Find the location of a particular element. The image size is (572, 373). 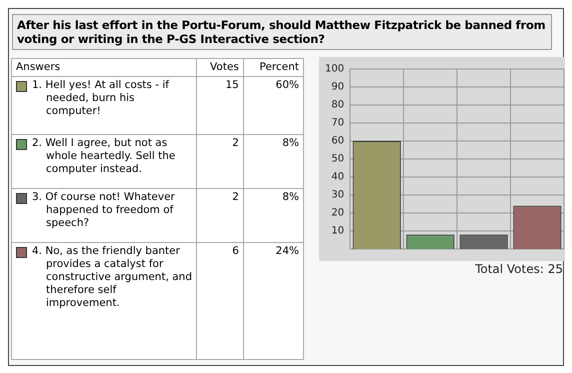

text: 2. Well I agree, but not as whole heartedly. Sell the computer instead. is located at coordinates (104, 156).